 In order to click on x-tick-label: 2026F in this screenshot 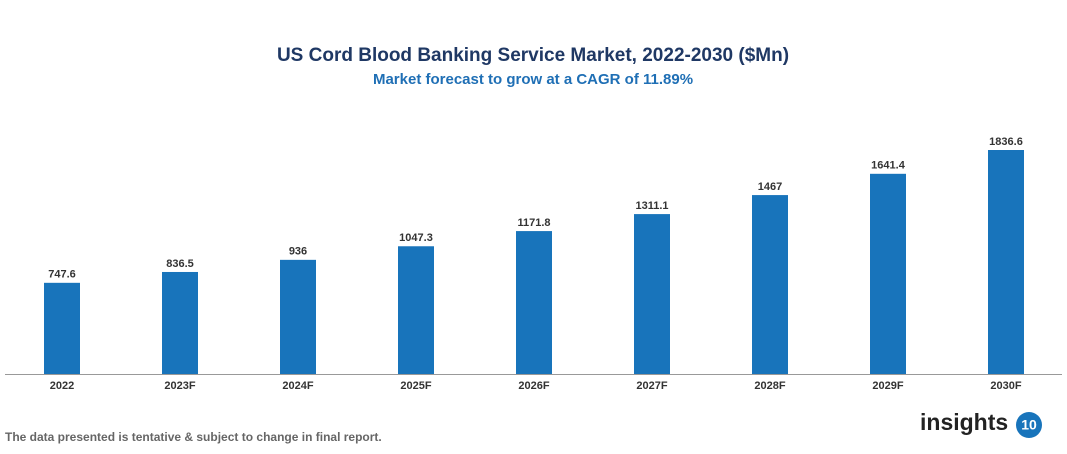, I will do `click(533, 386)`.